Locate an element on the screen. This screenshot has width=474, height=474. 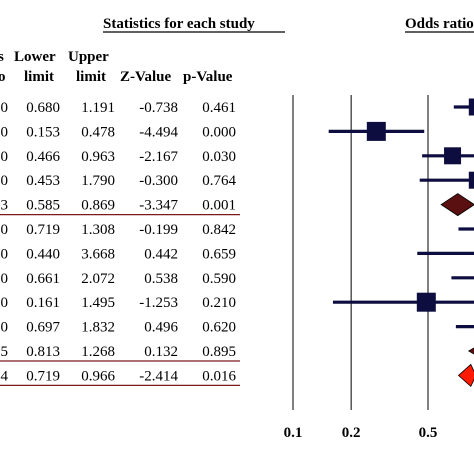
column-header-ratio-1: s is located at coordinates (2, 57).